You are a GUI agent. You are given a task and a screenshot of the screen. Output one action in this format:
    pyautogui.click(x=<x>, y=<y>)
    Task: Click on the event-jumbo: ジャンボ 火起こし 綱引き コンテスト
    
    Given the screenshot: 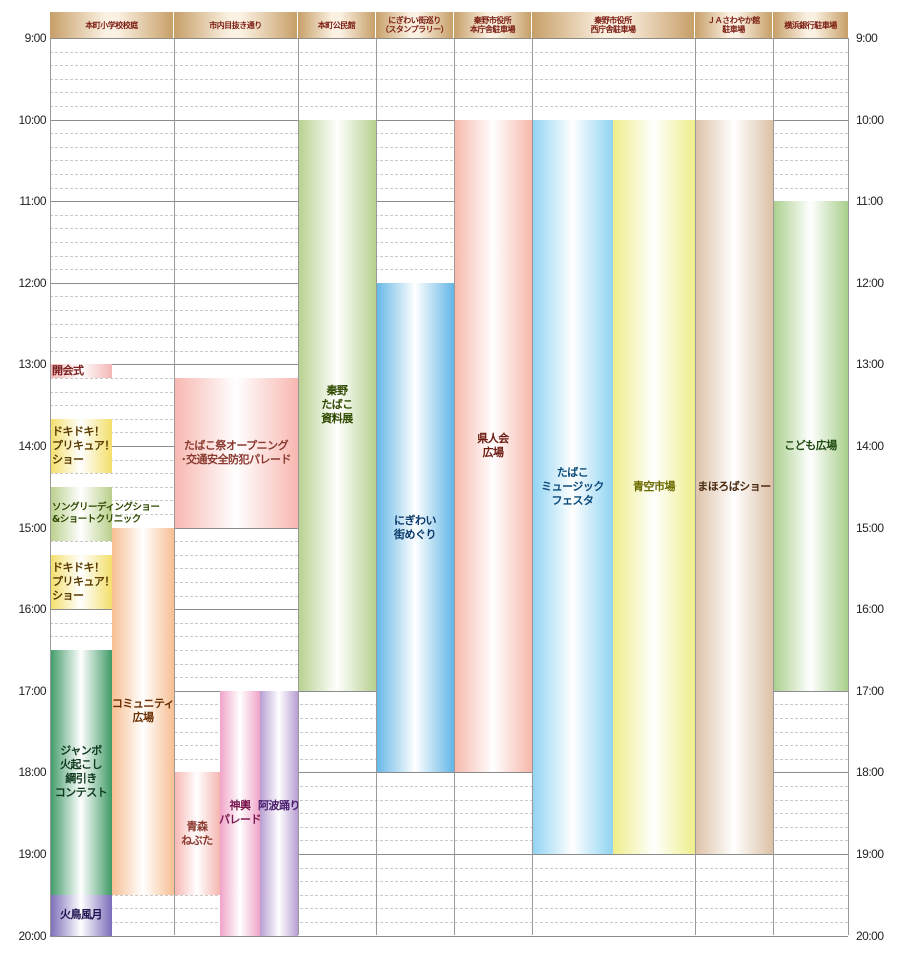 What is the action you would take?
    pyautogui.click(x=81, y=772)
    